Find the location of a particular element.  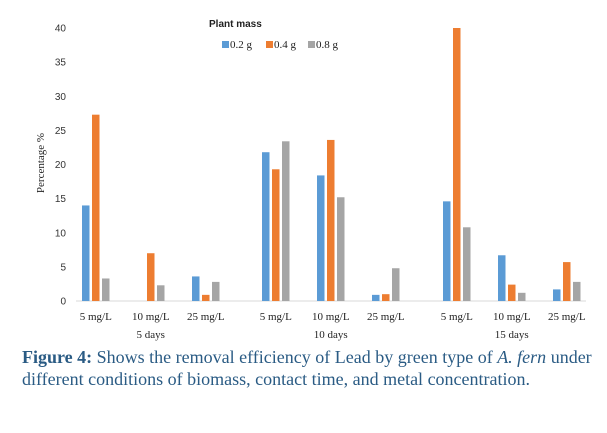

y-tick-label: 20 is located at coordinates (61, 165).